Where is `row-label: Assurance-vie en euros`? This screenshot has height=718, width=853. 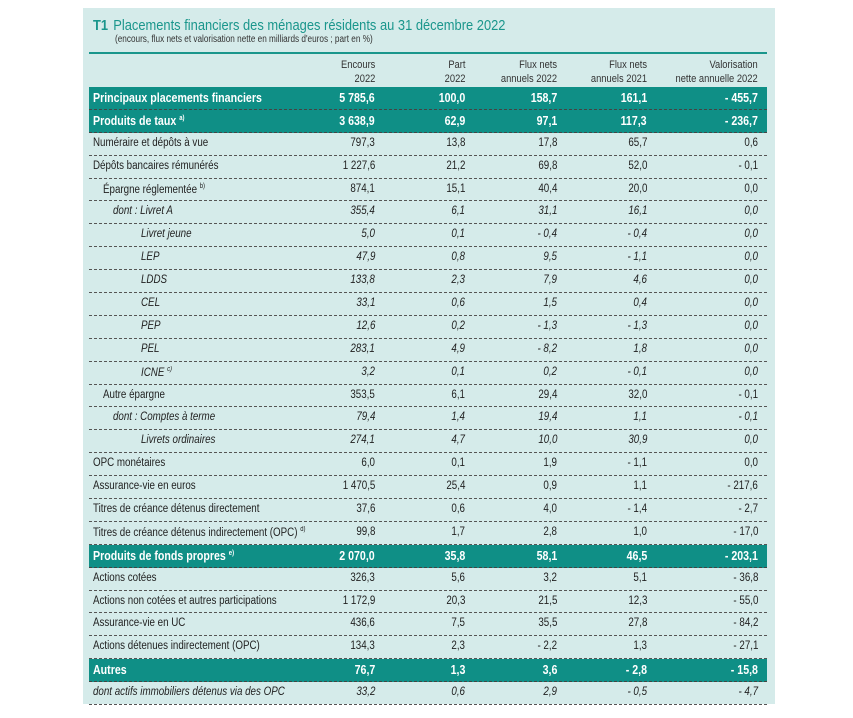 row-label: Assurance-vie en euros is located at coordinates (144, 486).